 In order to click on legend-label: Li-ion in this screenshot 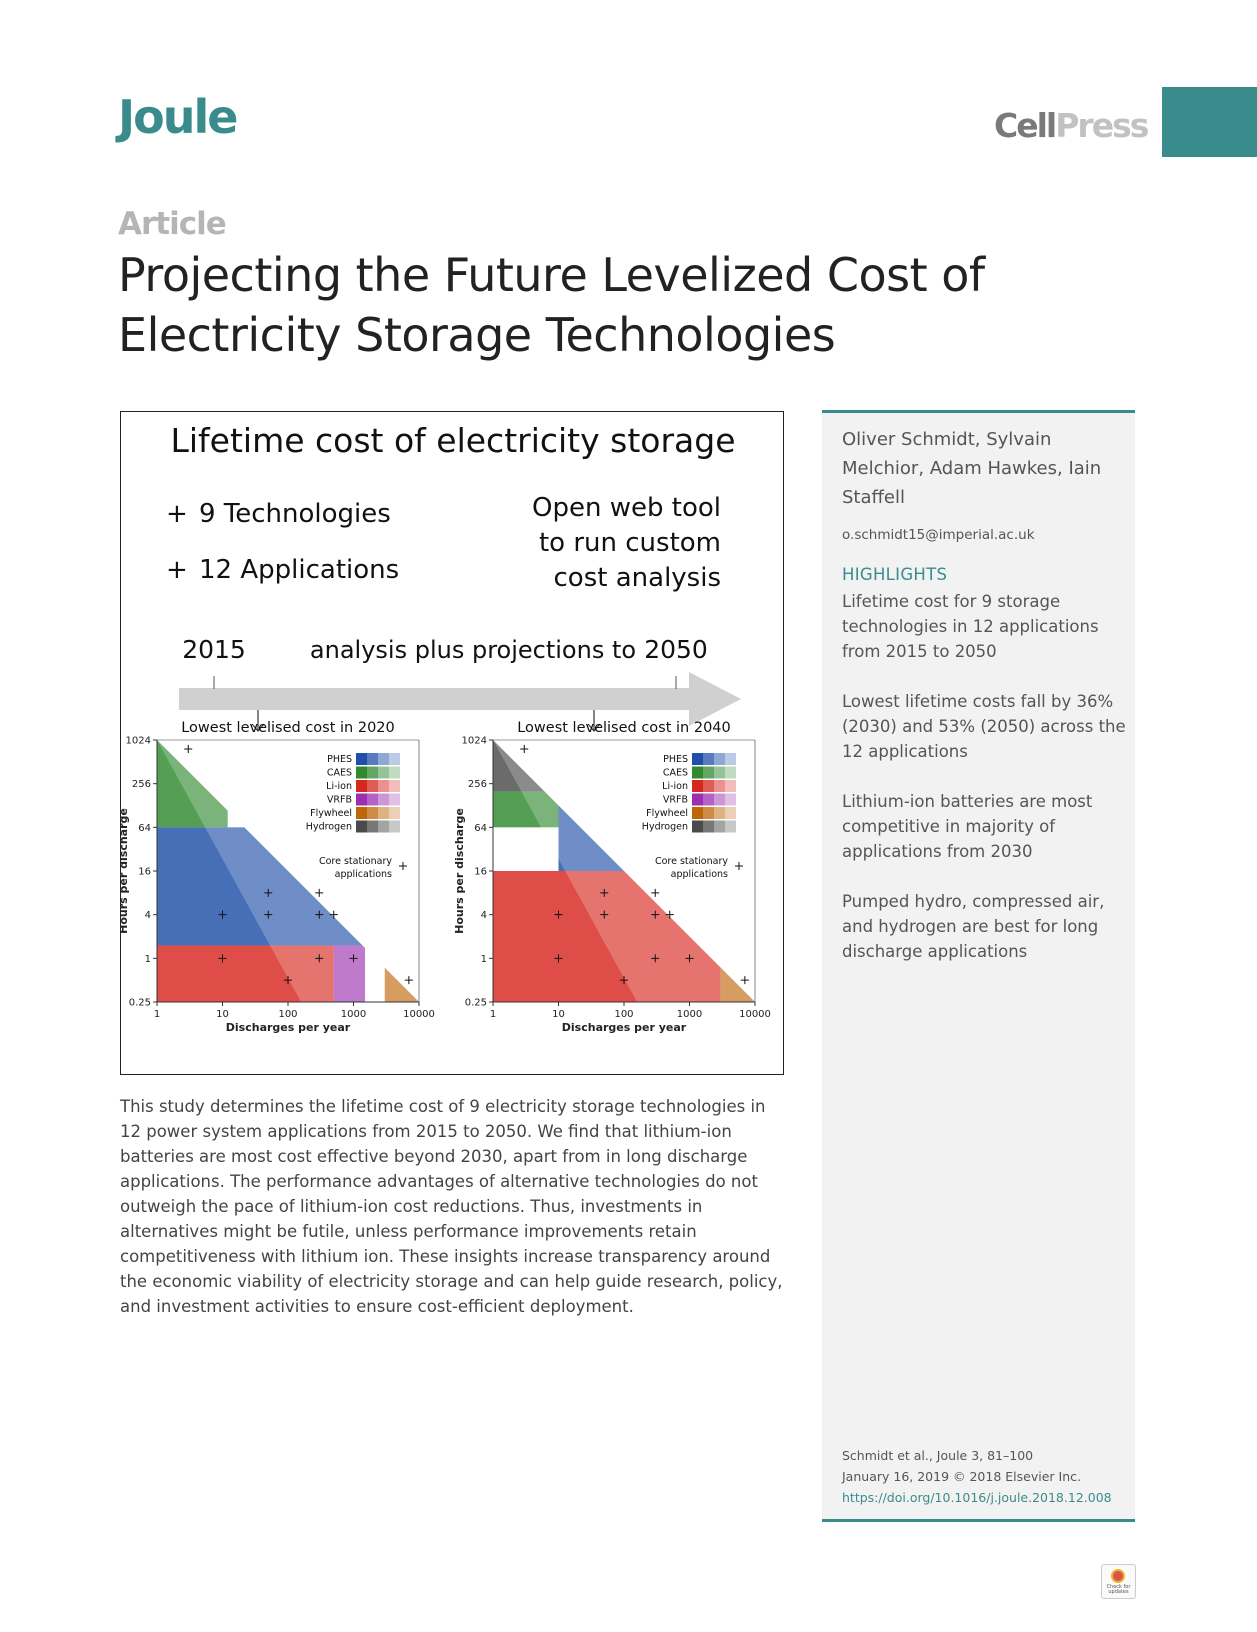, I will do `click(339, 786)`.